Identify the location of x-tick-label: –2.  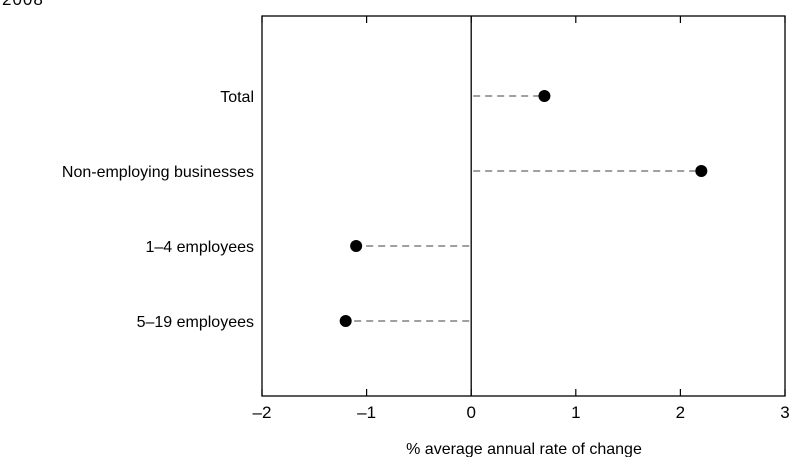
(262, 412).